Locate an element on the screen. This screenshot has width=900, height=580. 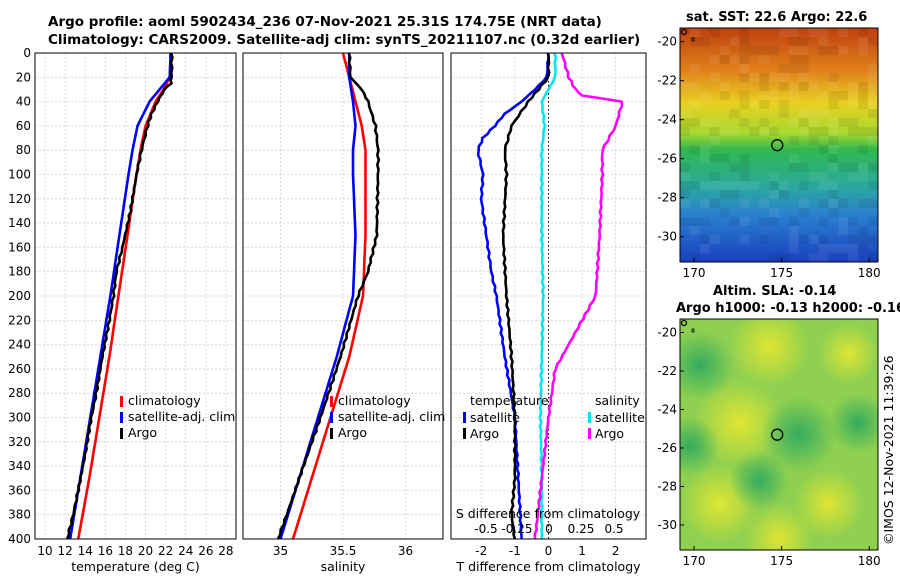
map-y-tick-label: -24 is located at coordinates (667, 409).